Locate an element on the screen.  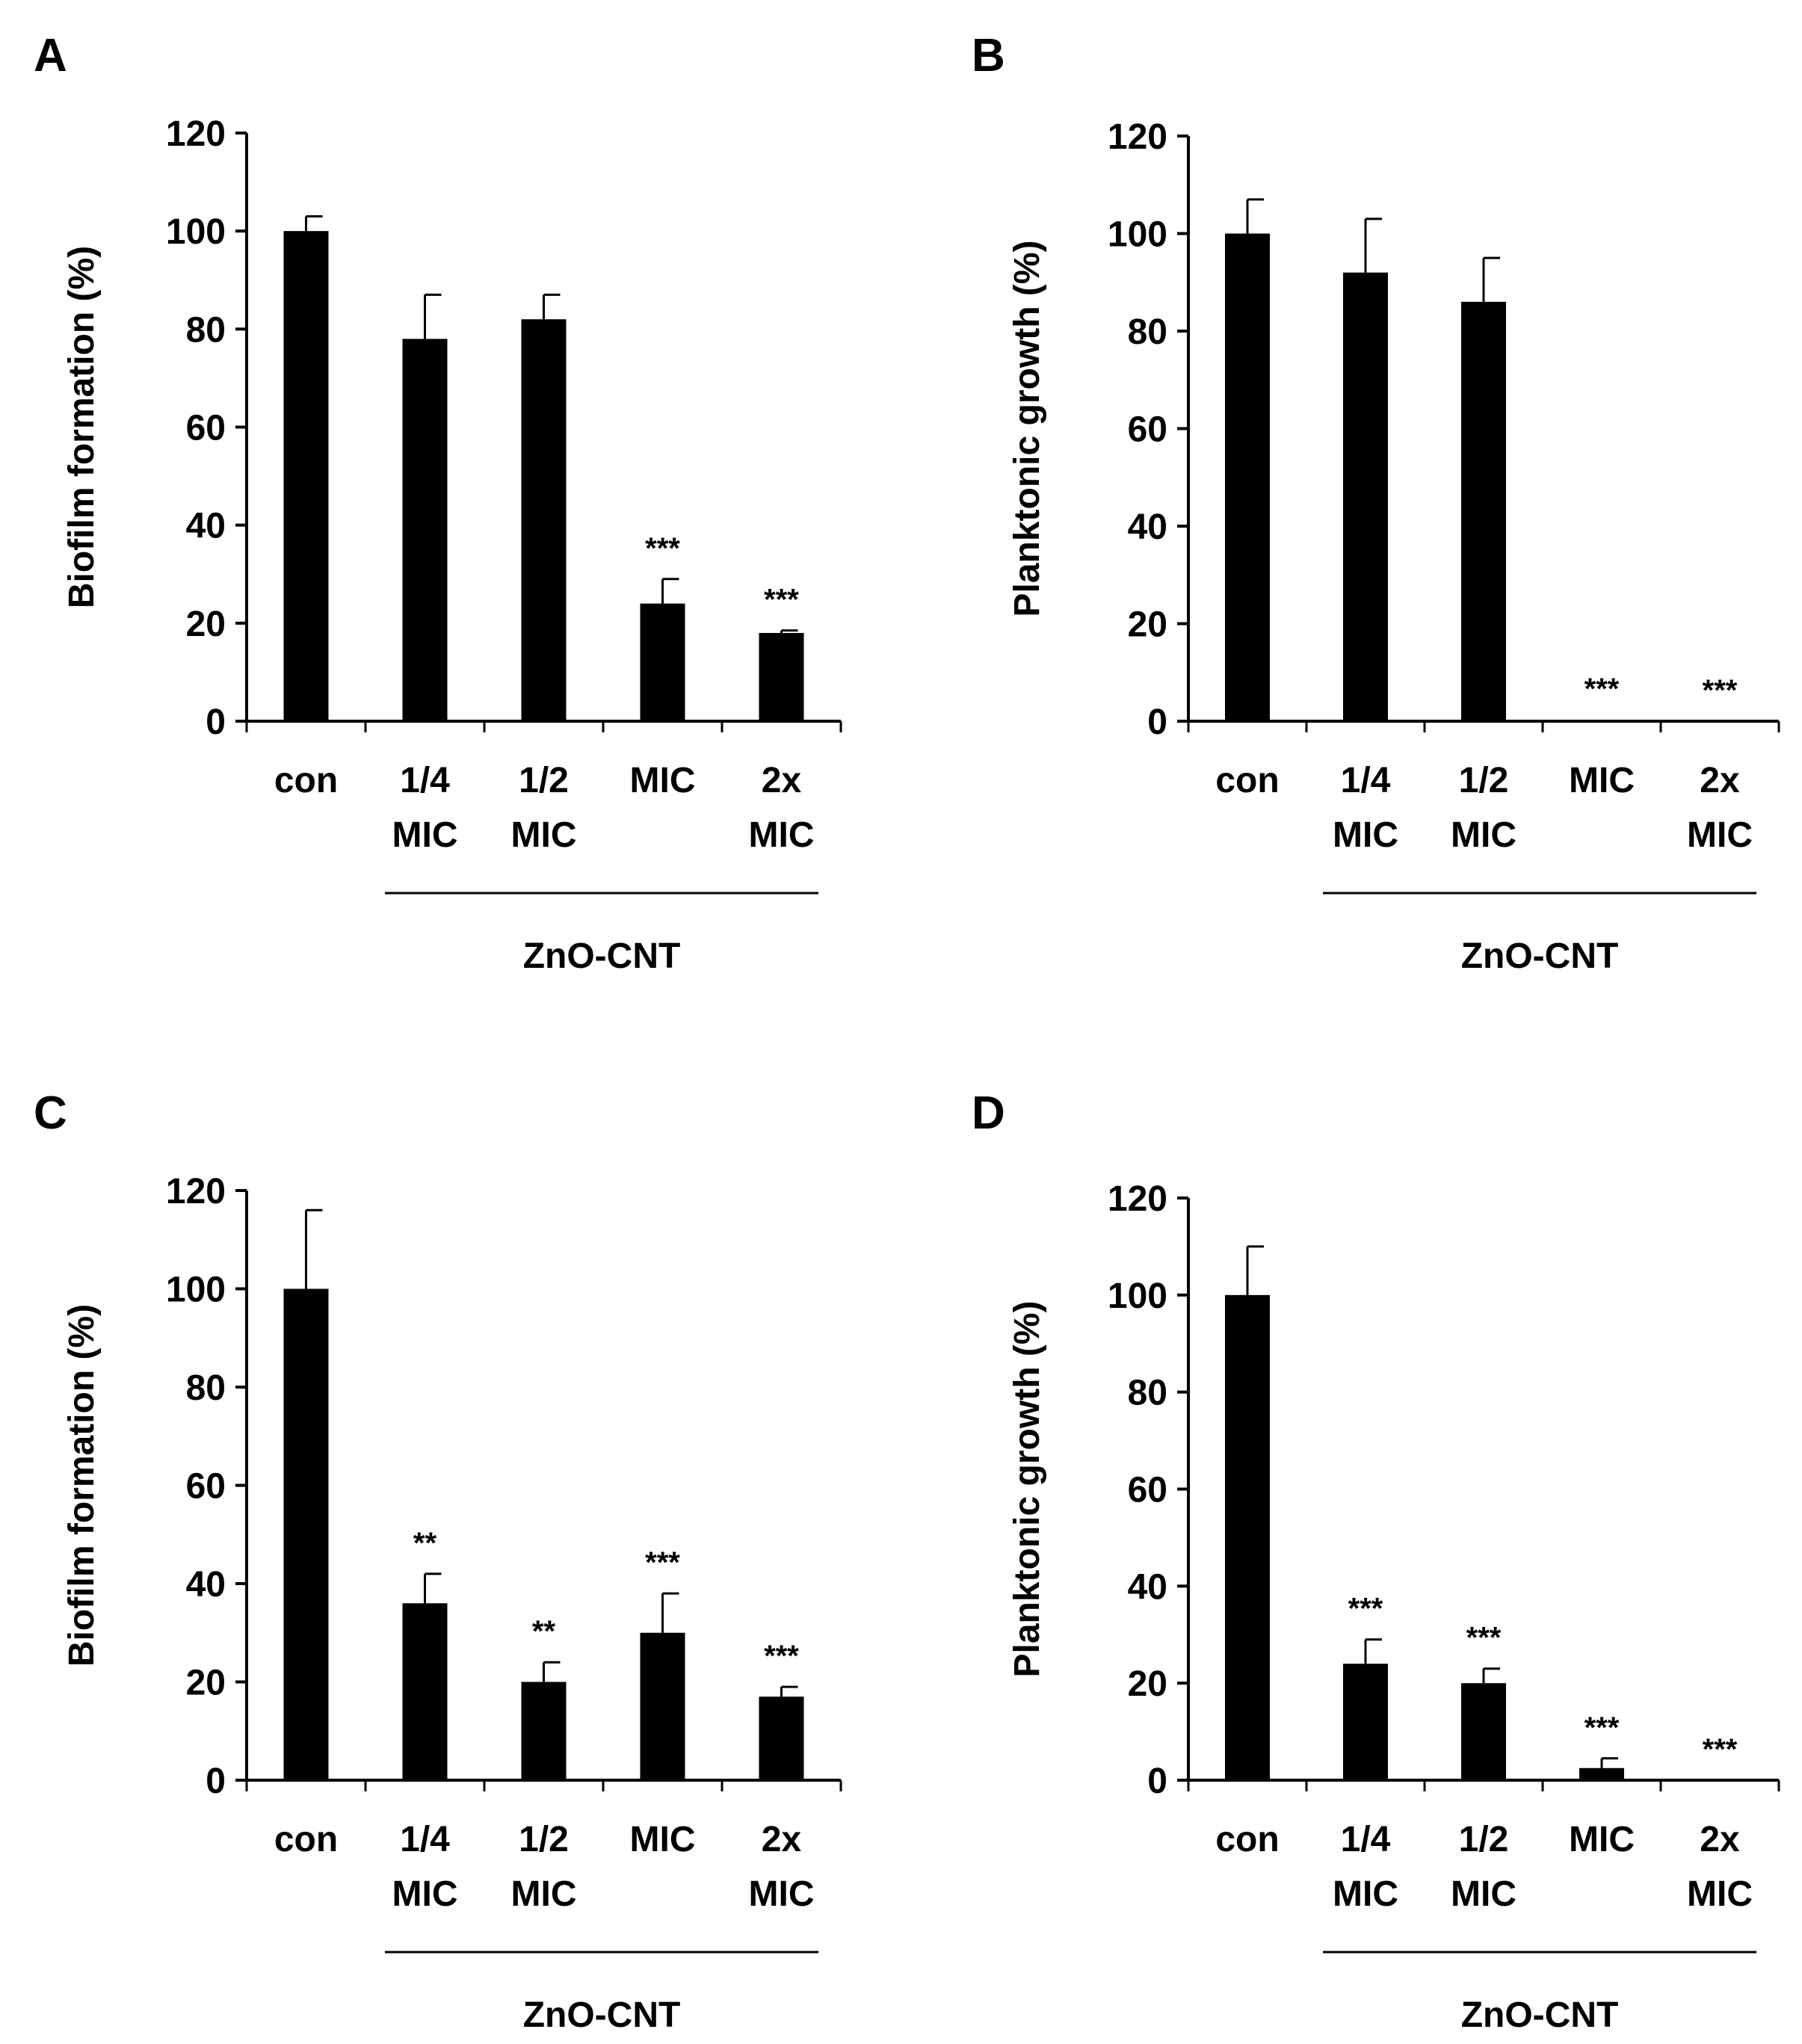
panel-label: C is located at coordinates (50, 1113).